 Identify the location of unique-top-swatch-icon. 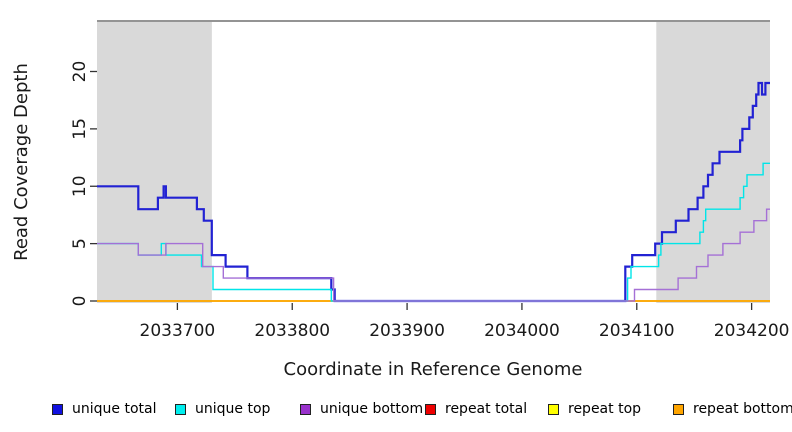
(180, 409).